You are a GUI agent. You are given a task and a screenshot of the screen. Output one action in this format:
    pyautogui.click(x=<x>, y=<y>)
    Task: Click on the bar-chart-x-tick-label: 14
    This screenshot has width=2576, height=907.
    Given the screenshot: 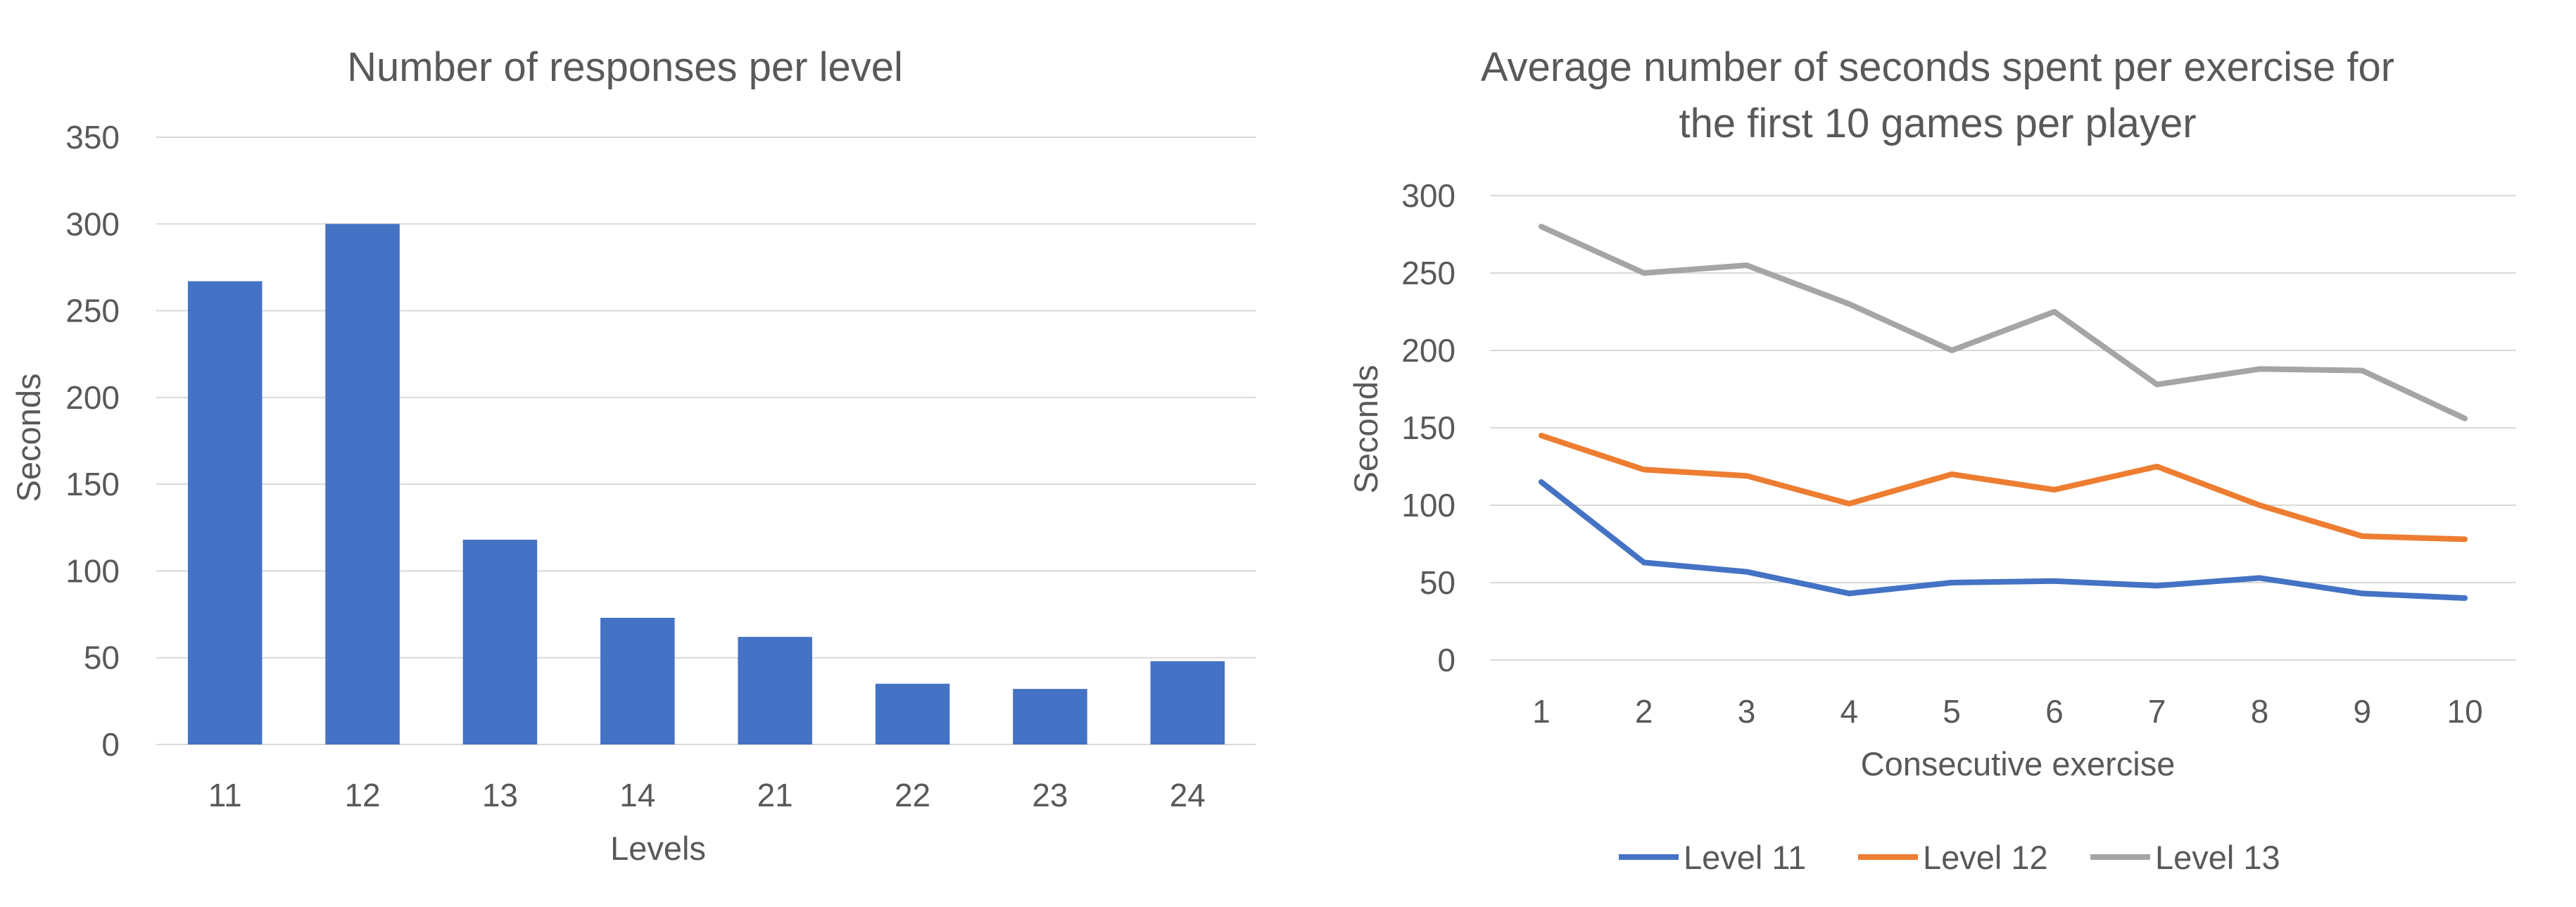 What is the action you would take?
    pyautogui.click(x=637, y=795)
    